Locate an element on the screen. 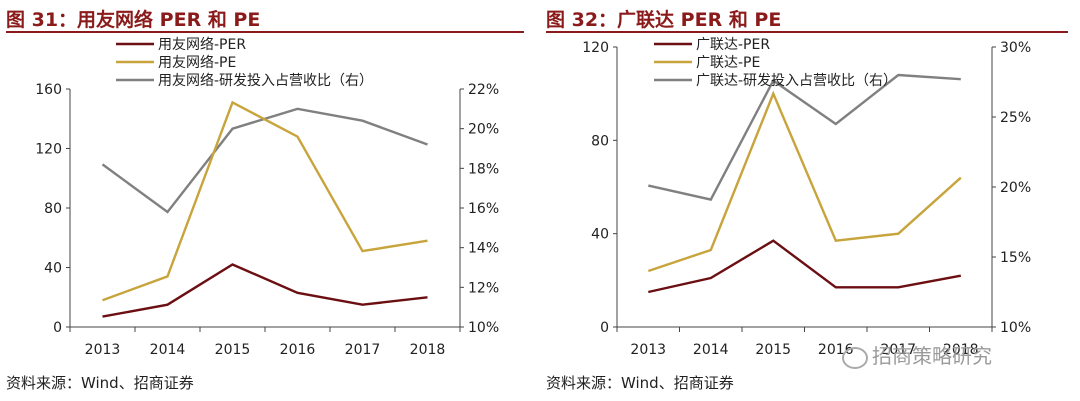 The image size is (1080, 401). watermark: 招商策略研究 is located at coordinates (917, 354).